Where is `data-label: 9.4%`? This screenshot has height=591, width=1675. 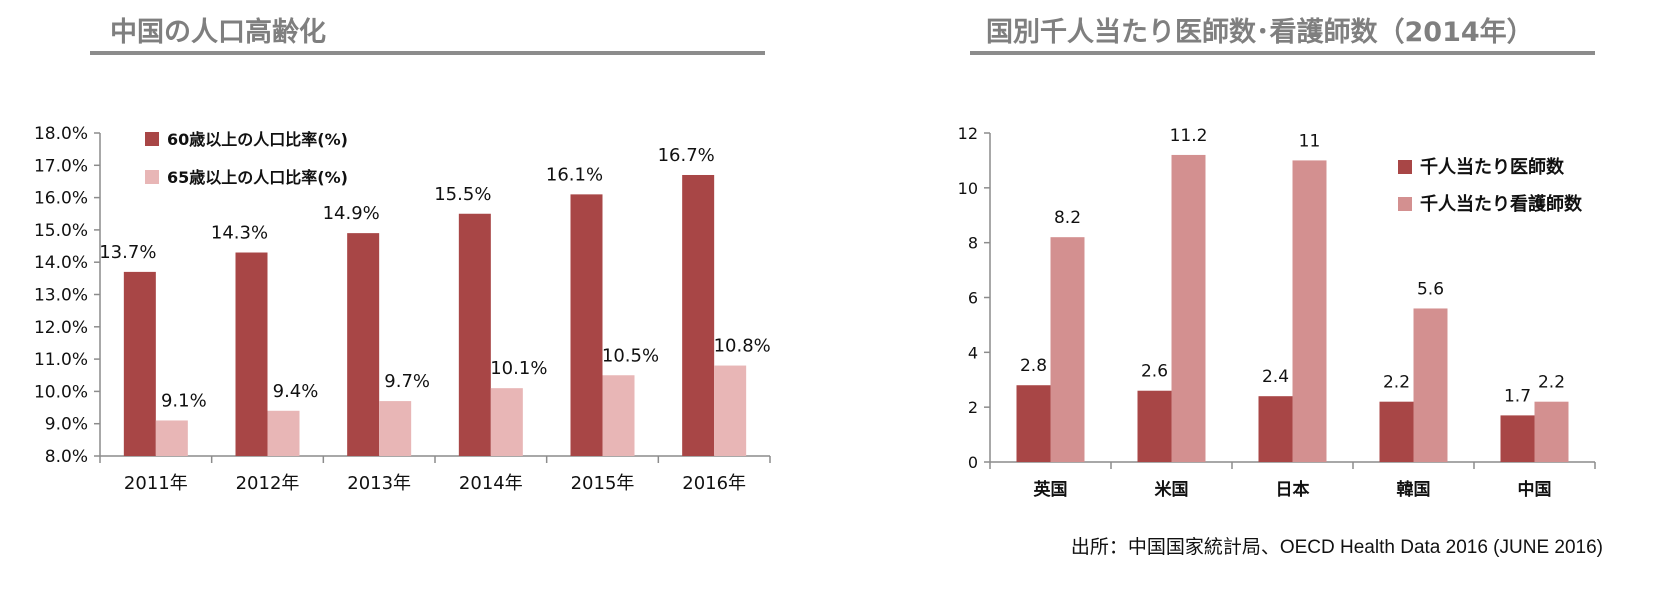 data-label: 9.4% is located at coordinates (296, 391).